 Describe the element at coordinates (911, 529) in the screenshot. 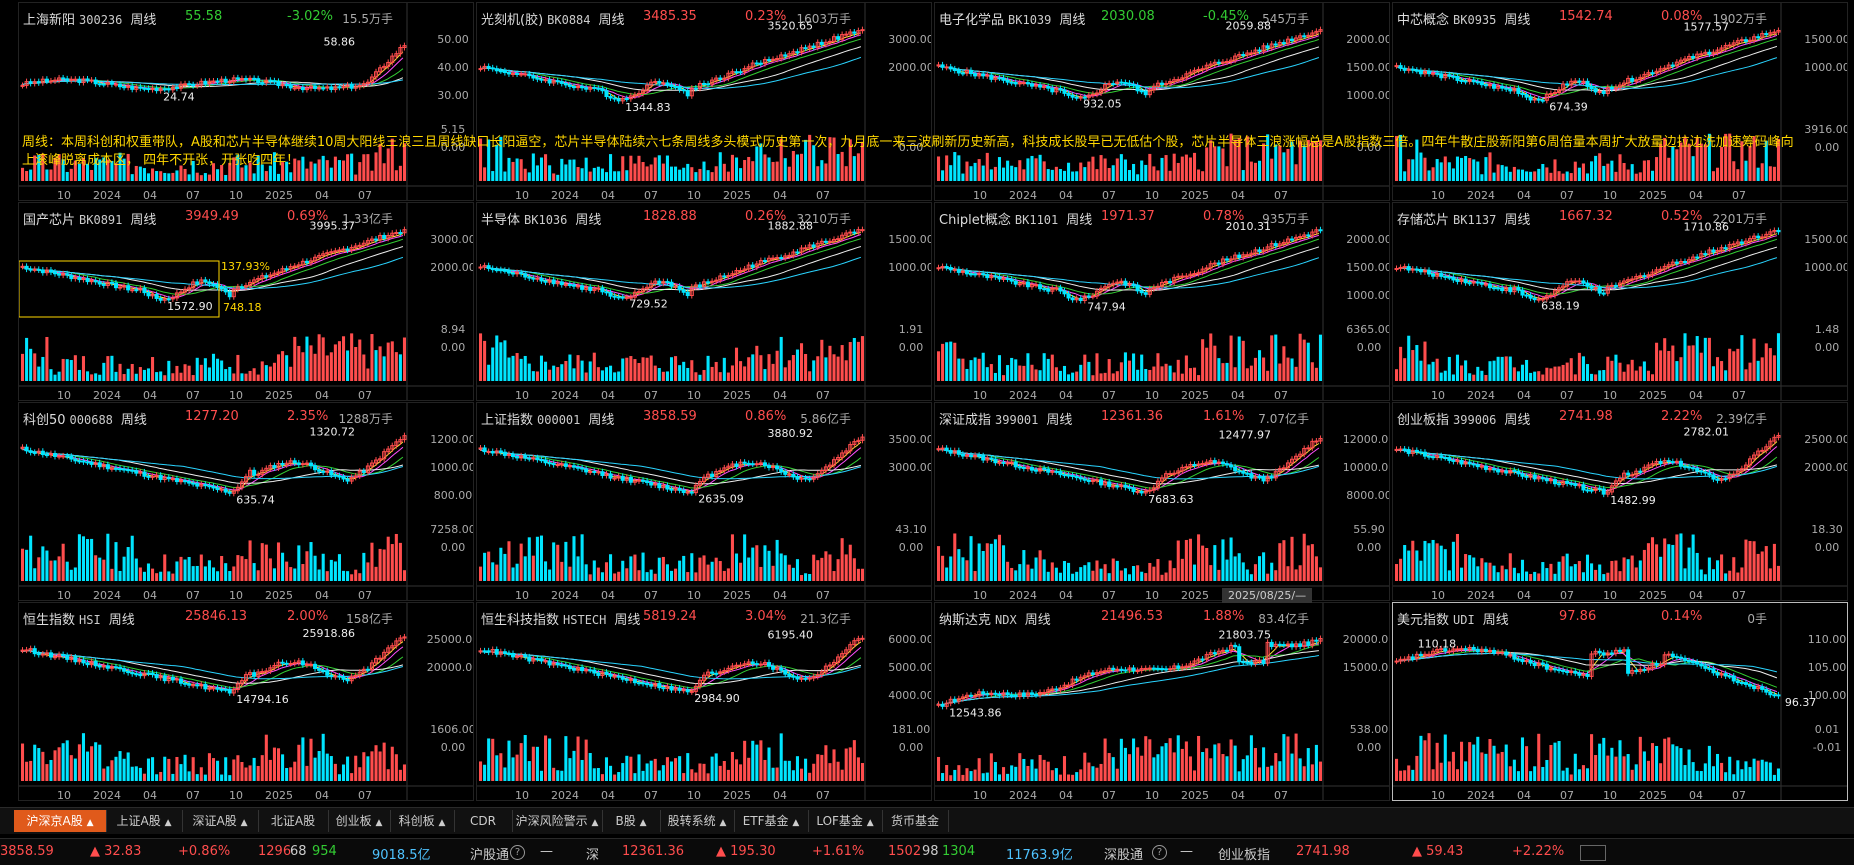

I see `volume-tick-label: 43.10` at that location.